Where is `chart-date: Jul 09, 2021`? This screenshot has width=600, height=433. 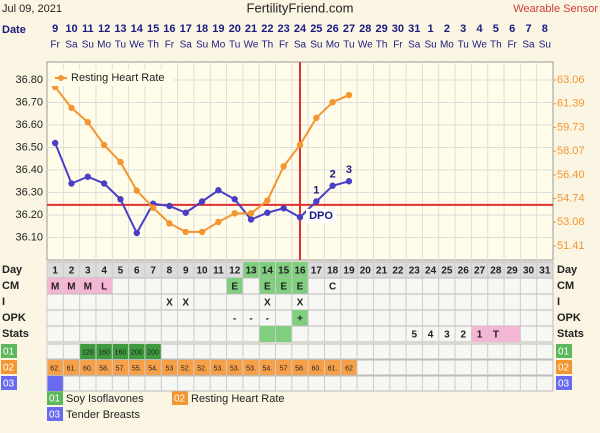 chart-date: Jul 09, 2021 is located at coordinates (32, 9).